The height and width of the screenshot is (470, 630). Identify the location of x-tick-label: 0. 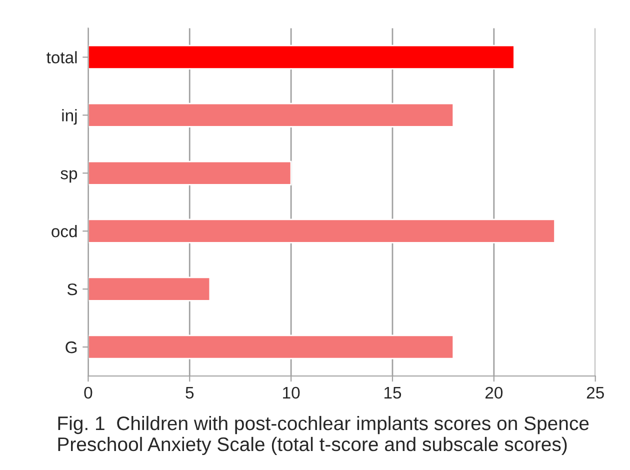
(88, 392).